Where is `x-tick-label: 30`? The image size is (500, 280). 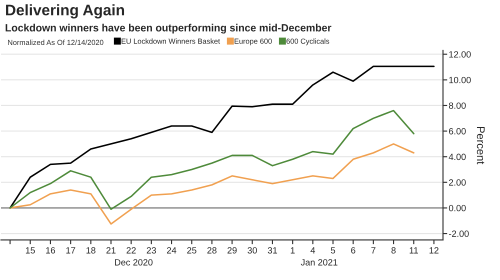
x-tick-label: 30 is located at coordinates (252, 250).